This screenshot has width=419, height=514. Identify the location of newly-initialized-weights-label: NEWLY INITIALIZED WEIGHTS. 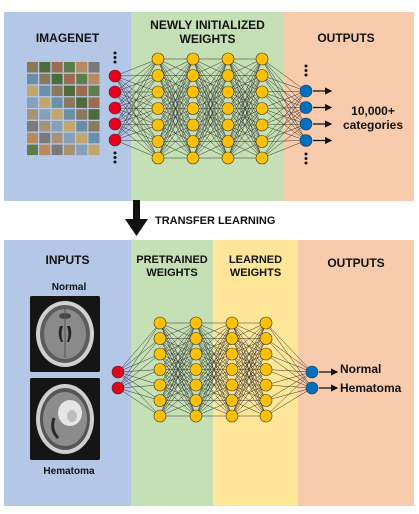
(207, 32).